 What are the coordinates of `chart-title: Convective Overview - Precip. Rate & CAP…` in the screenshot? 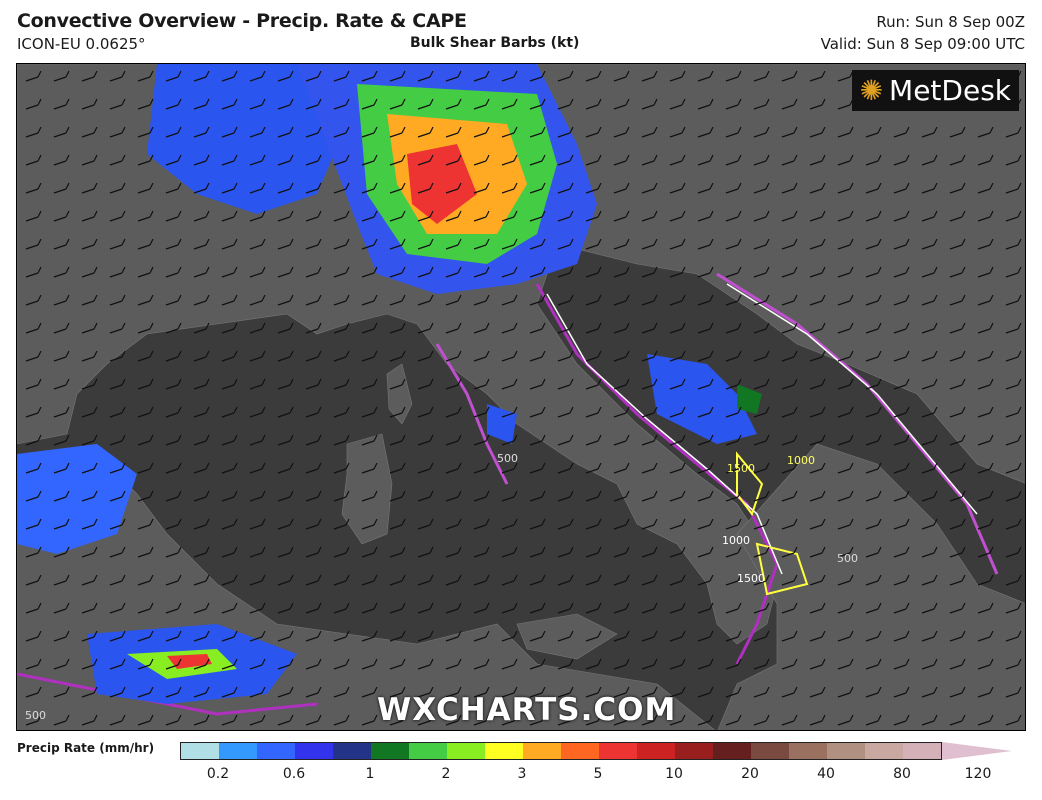 It's located at (242, 21).